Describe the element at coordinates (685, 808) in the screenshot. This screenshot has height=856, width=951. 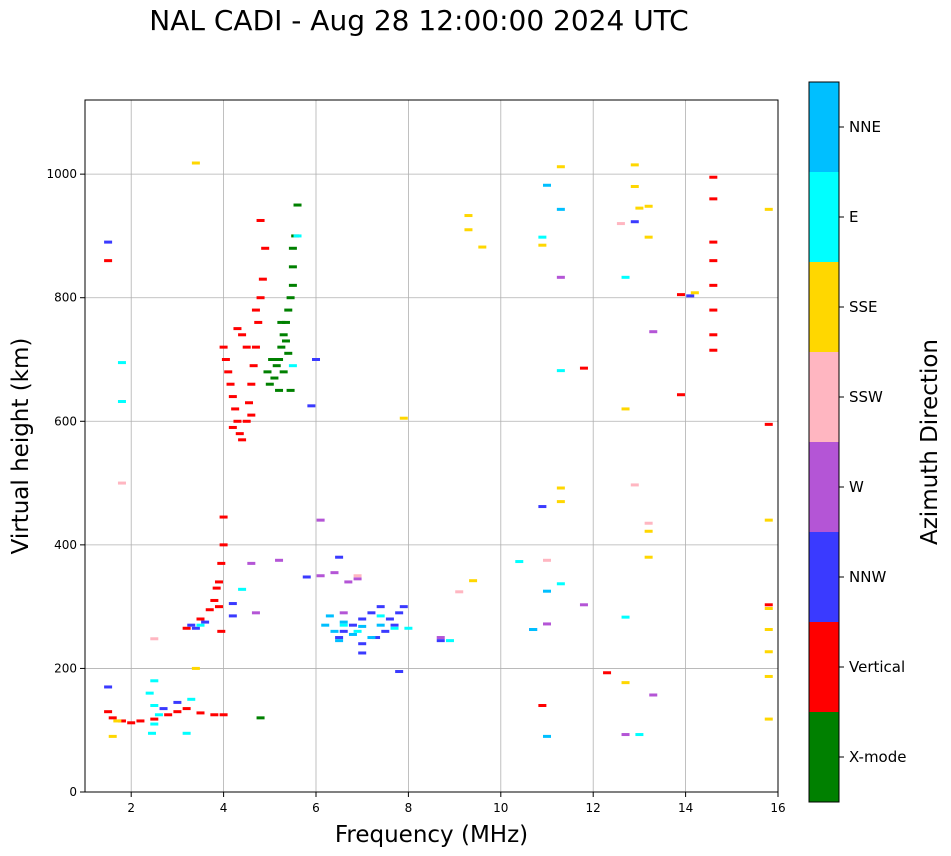
I see `x-tick-label: 14` at that location.